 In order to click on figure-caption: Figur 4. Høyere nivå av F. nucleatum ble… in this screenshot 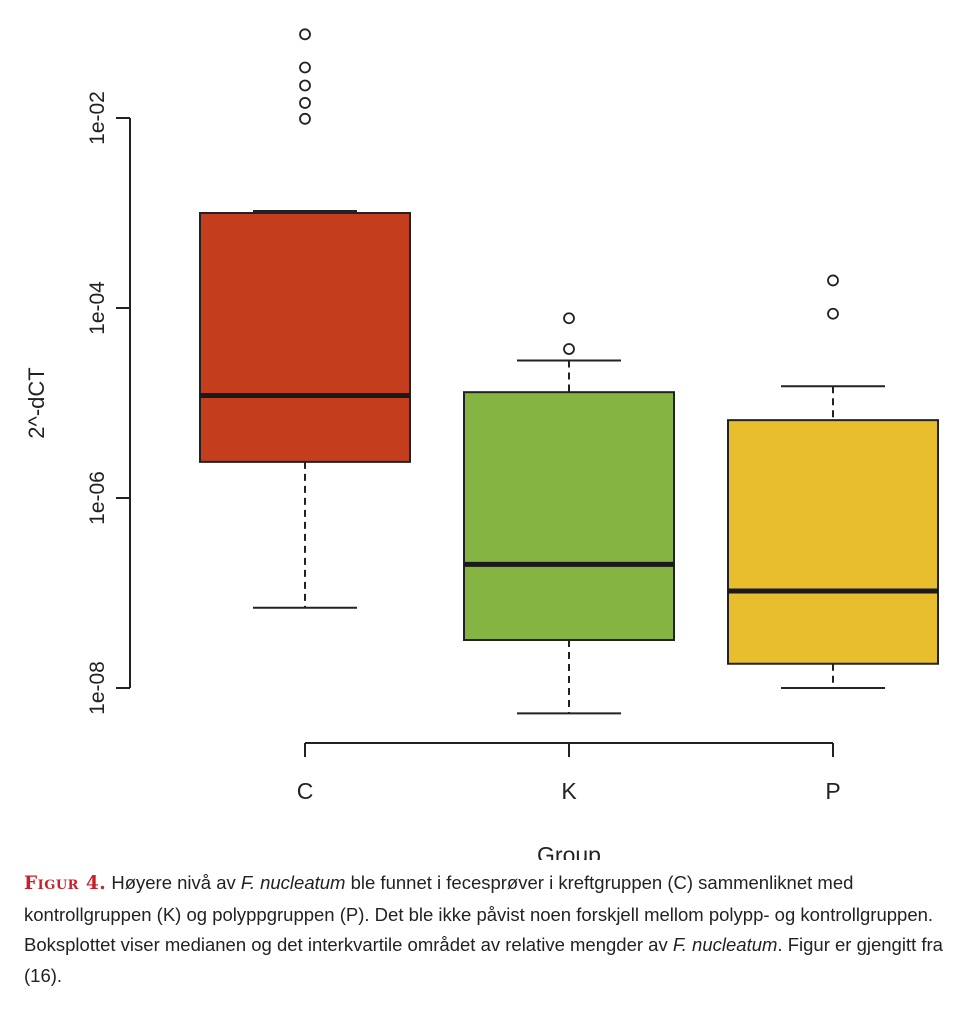, I will do `click(483, 929)`.